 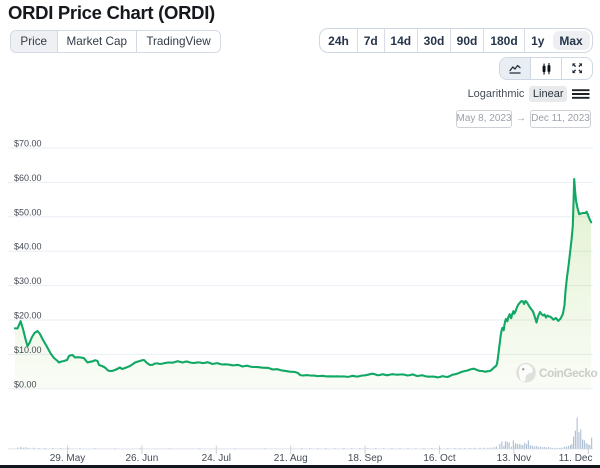 I want to click on svg-text: 24. Jul, so click(x=216, y=458).